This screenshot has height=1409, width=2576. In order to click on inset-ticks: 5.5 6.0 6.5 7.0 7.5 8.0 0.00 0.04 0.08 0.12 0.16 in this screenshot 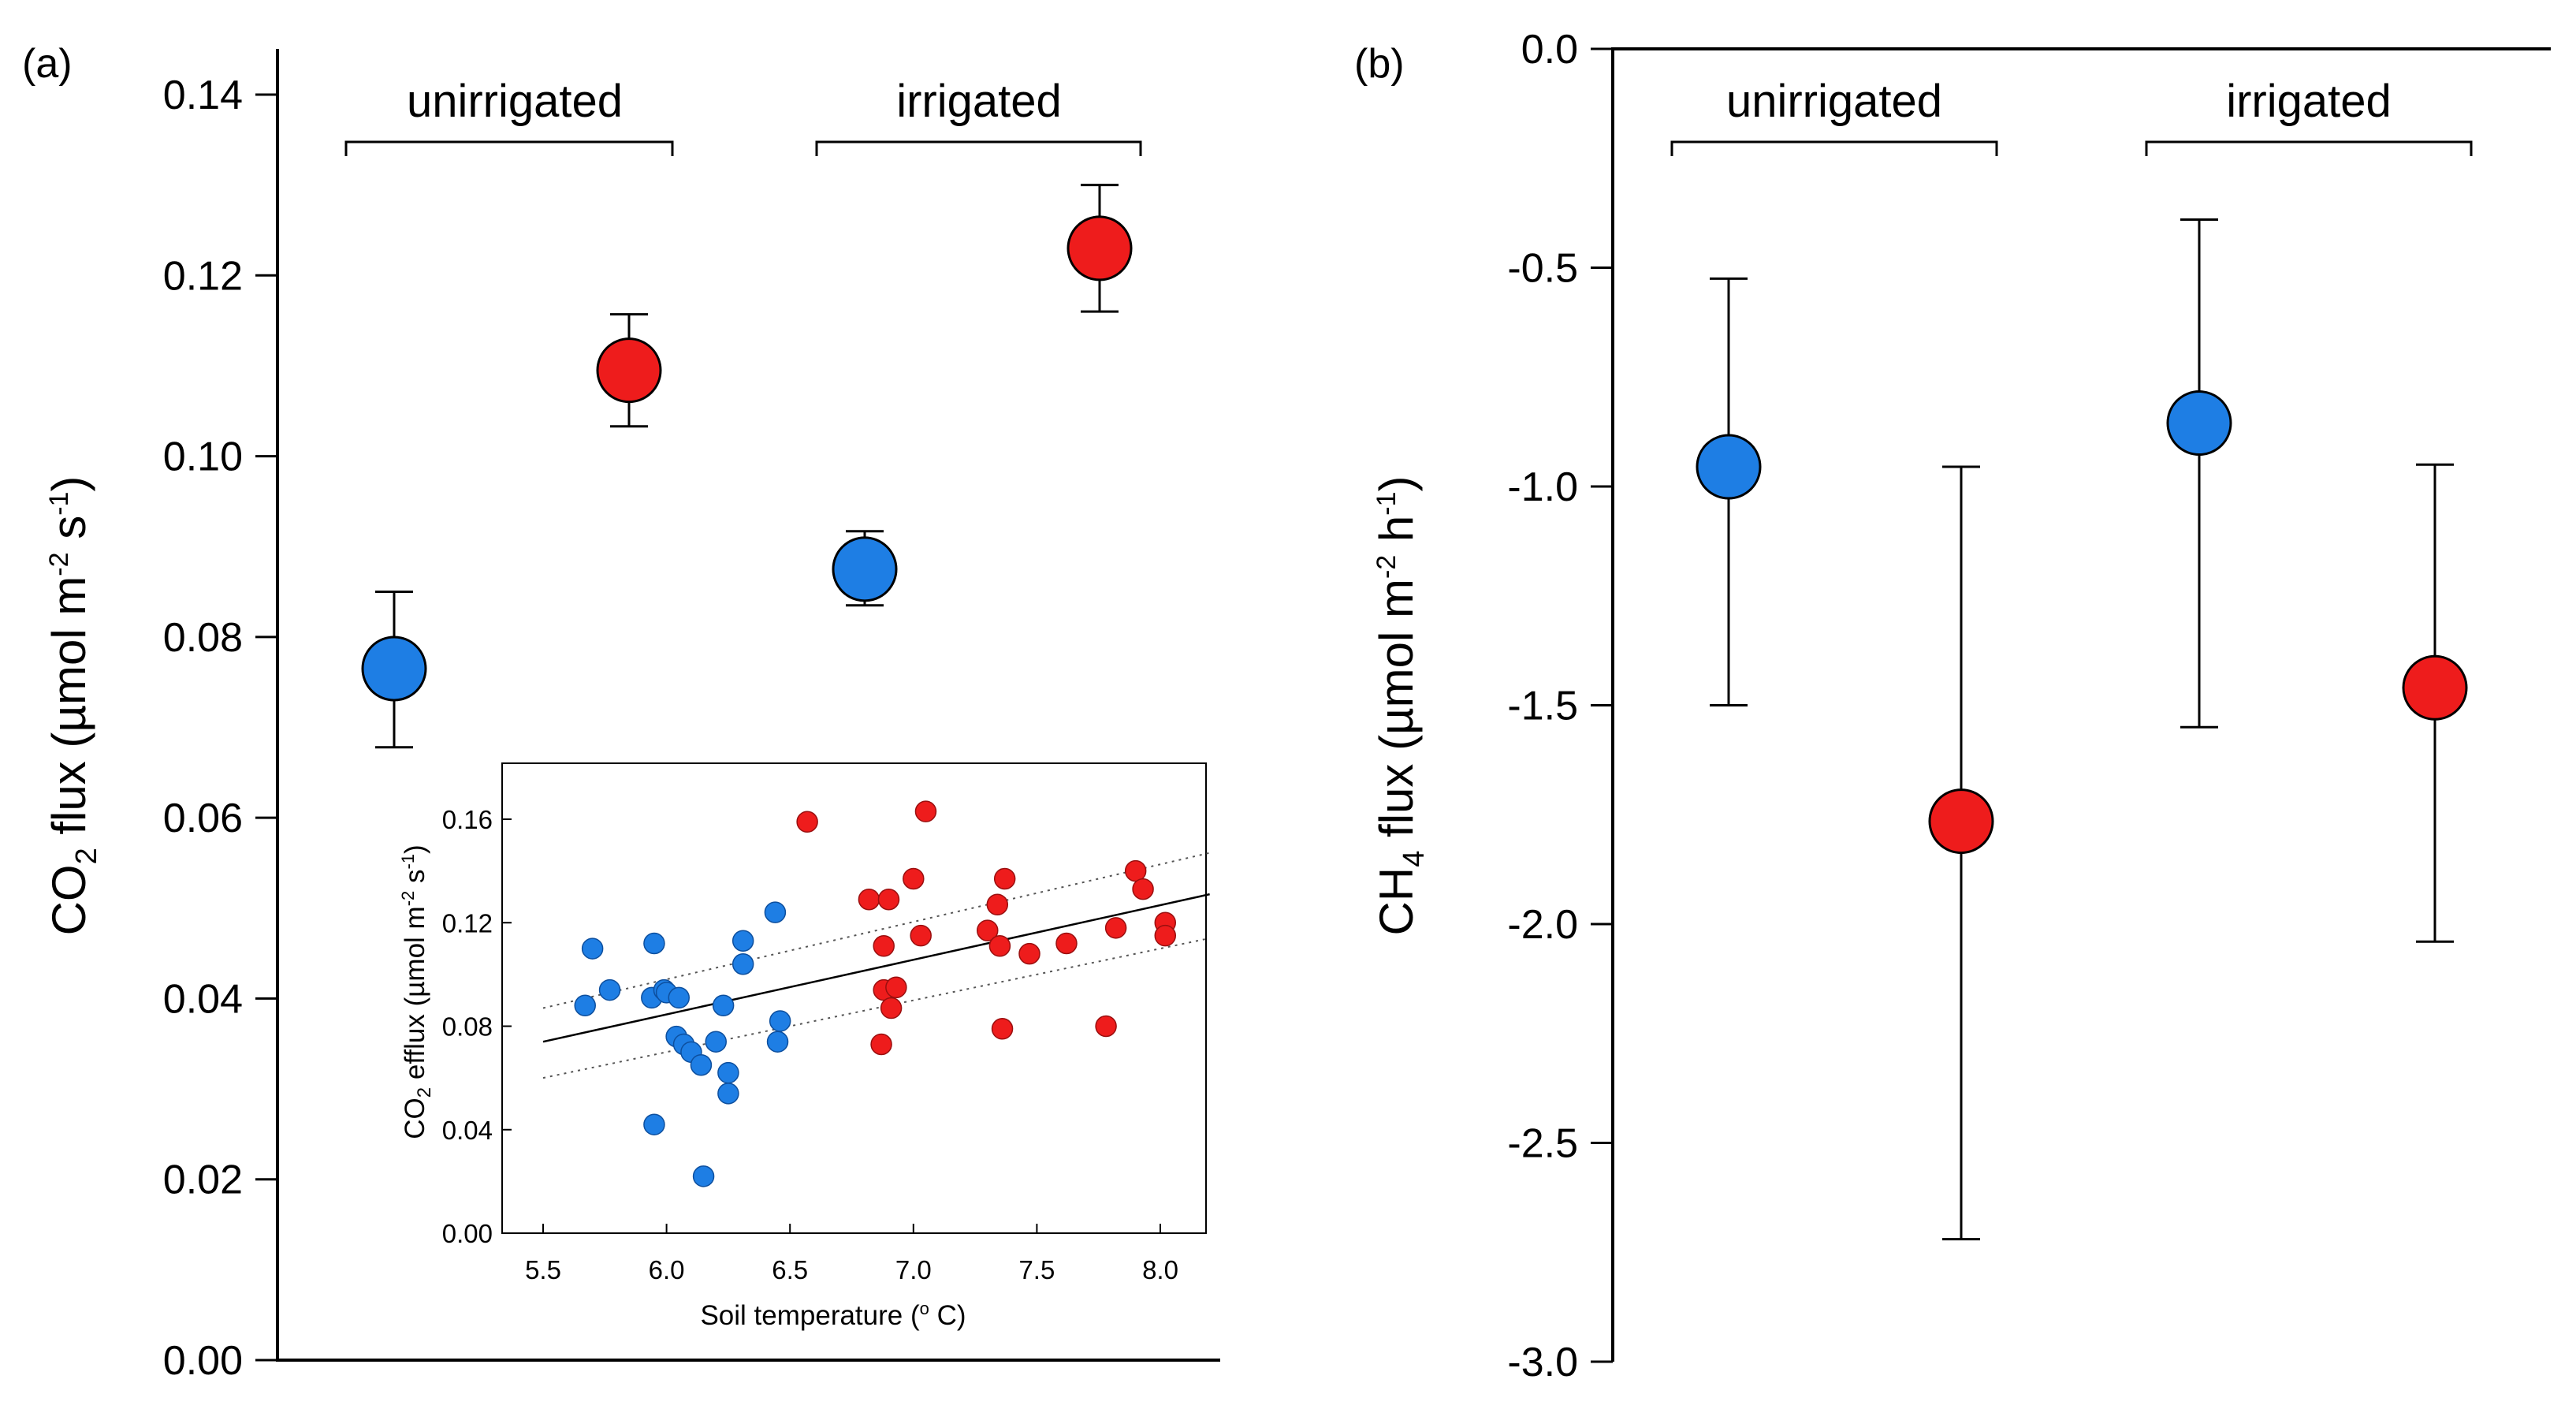, I will do `click(810, 1045)`.